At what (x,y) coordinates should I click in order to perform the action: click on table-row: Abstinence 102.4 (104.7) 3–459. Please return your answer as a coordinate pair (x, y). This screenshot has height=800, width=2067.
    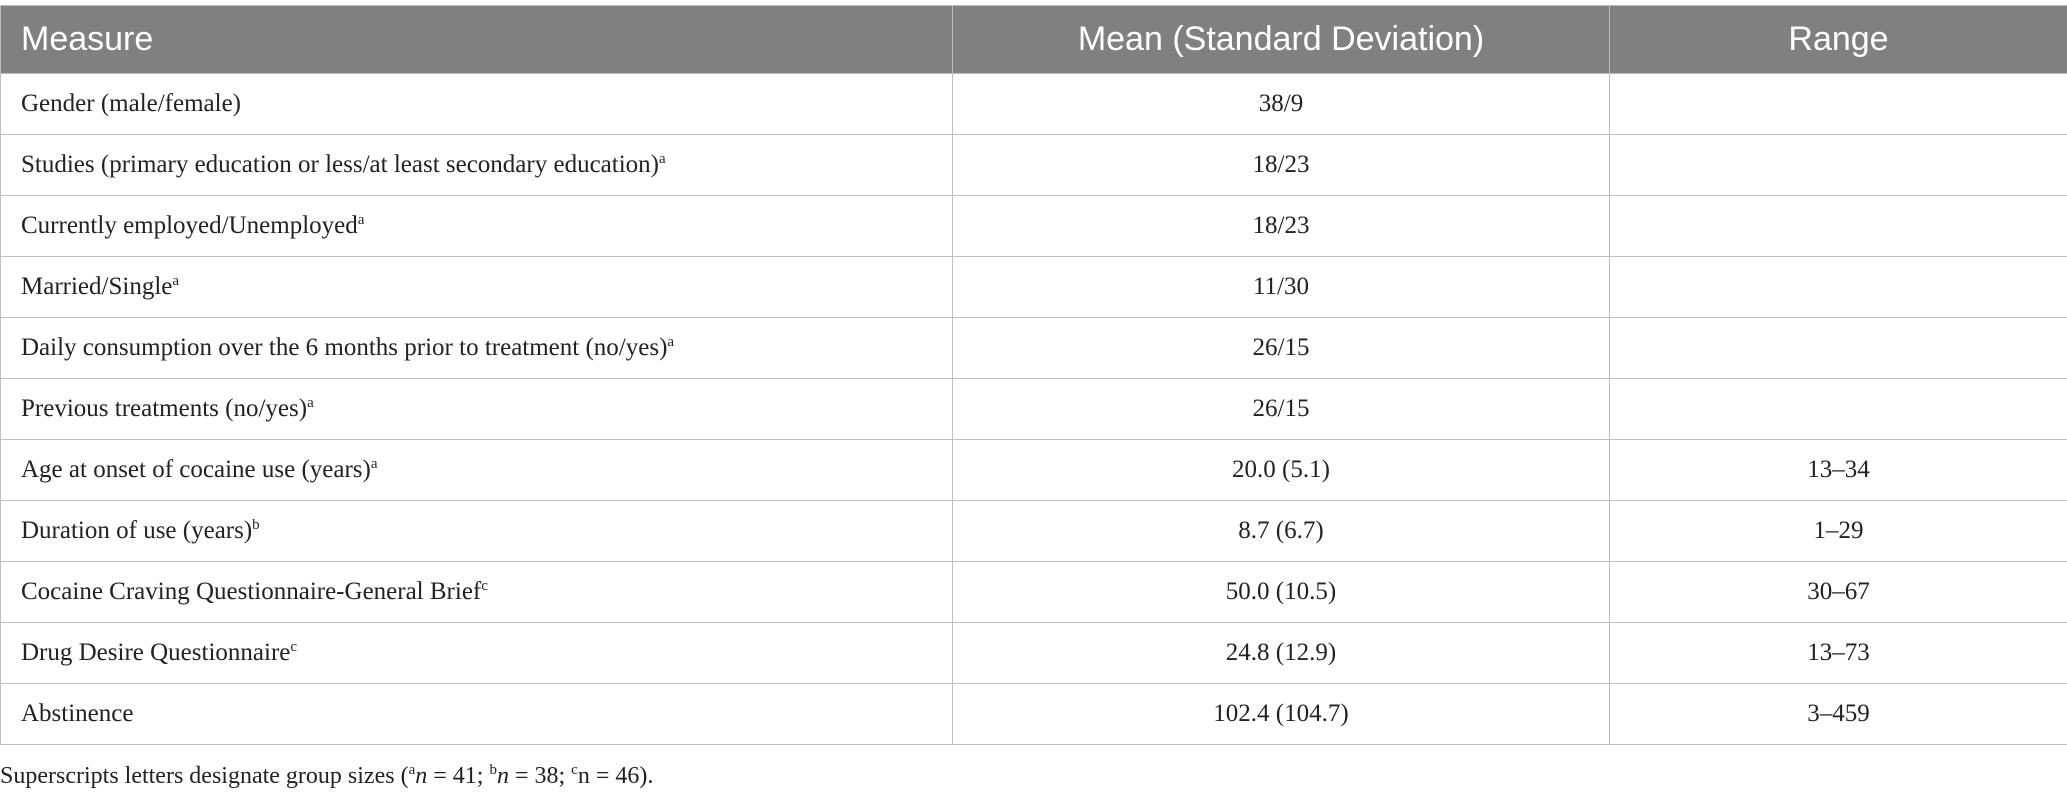
    Looking at the image, I should click on (1033, 714).